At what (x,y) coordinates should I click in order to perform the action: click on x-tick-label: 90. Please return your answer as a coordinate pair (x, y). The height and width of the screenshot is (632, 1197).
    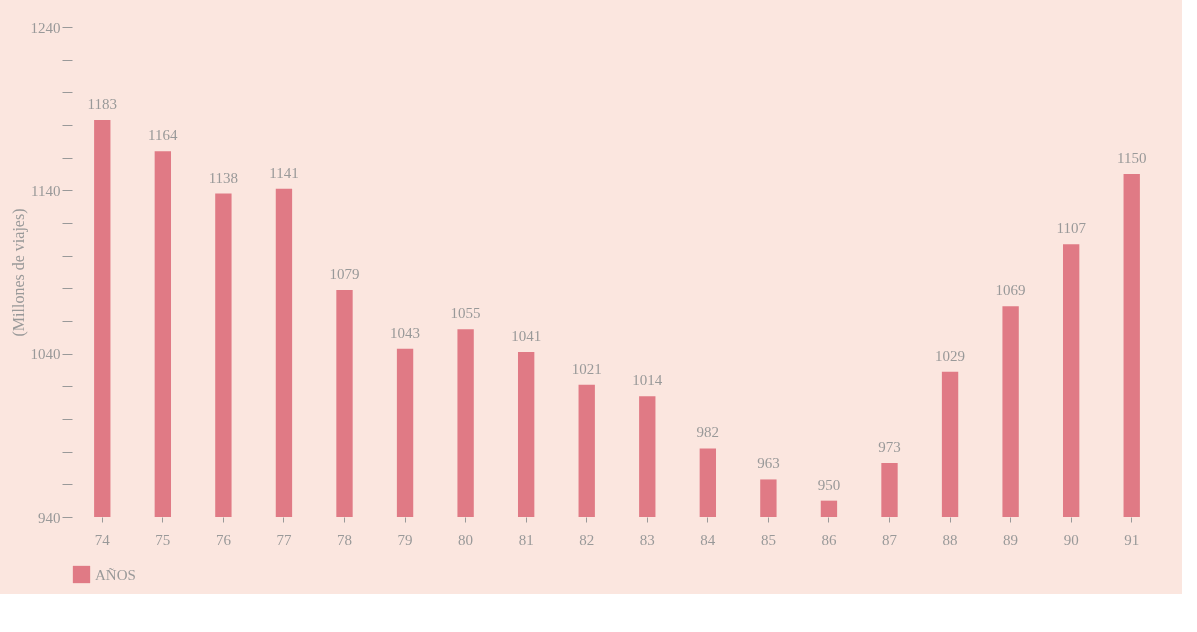
    Looking at the image, I should click on (1071, 539).